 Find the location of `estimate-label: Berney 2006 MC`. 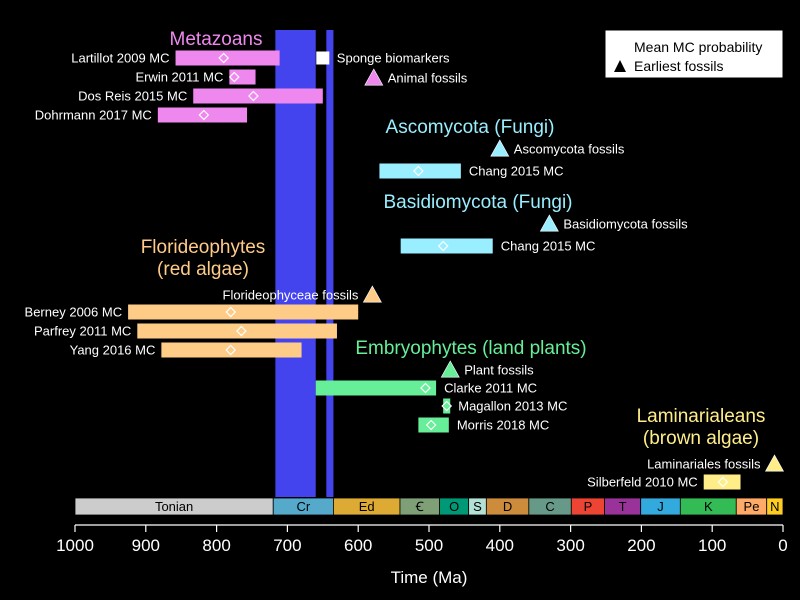

estimate-label: Berney 2006 MC is located at coordinates (74, 312).